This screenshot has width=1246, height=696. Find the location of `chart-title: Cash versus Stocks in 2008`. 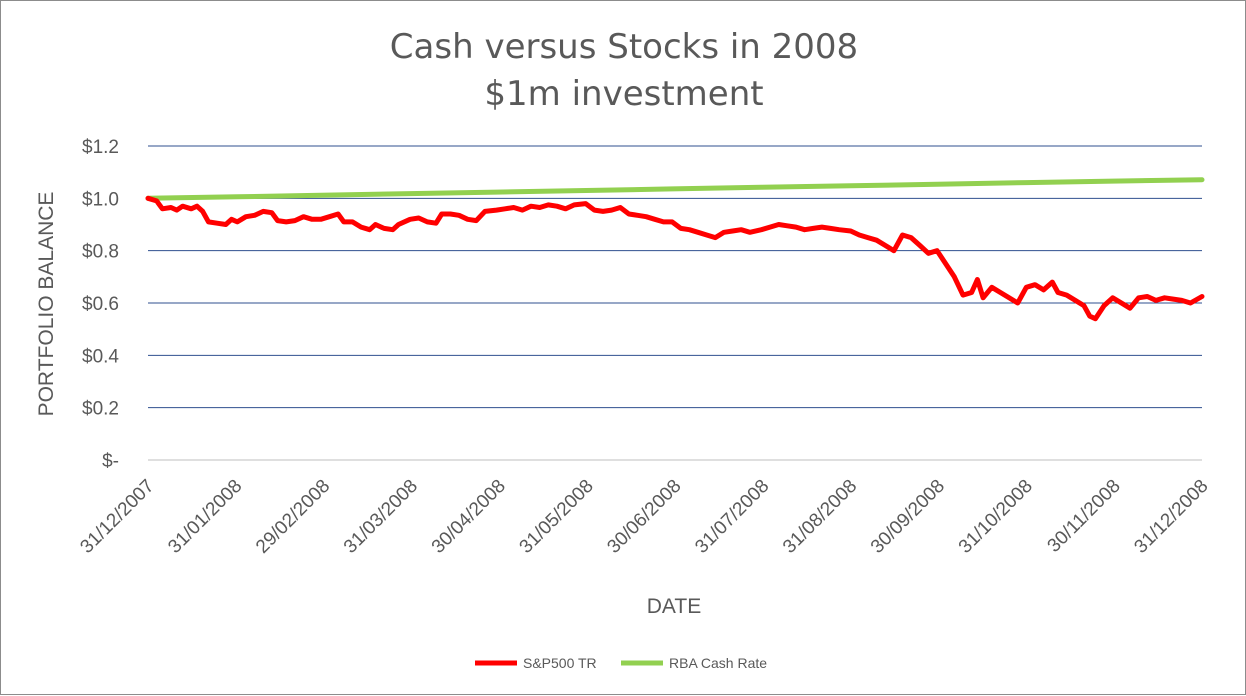

chart-title: Cash versus Stocks in 2008 is located at coordinates (624, 47).